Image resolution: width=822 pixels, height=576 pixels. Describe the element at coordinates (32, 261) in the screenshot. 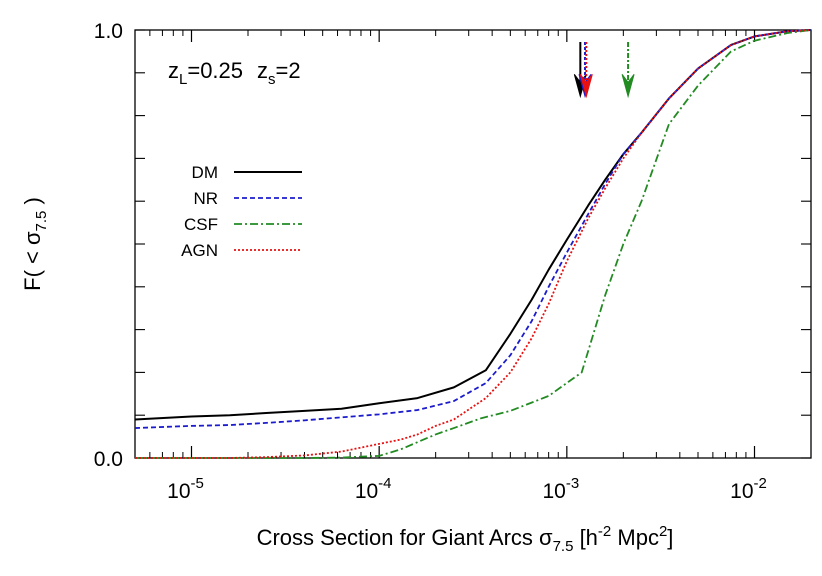

I see `y-axis-label-main: F( < σ` at that location.